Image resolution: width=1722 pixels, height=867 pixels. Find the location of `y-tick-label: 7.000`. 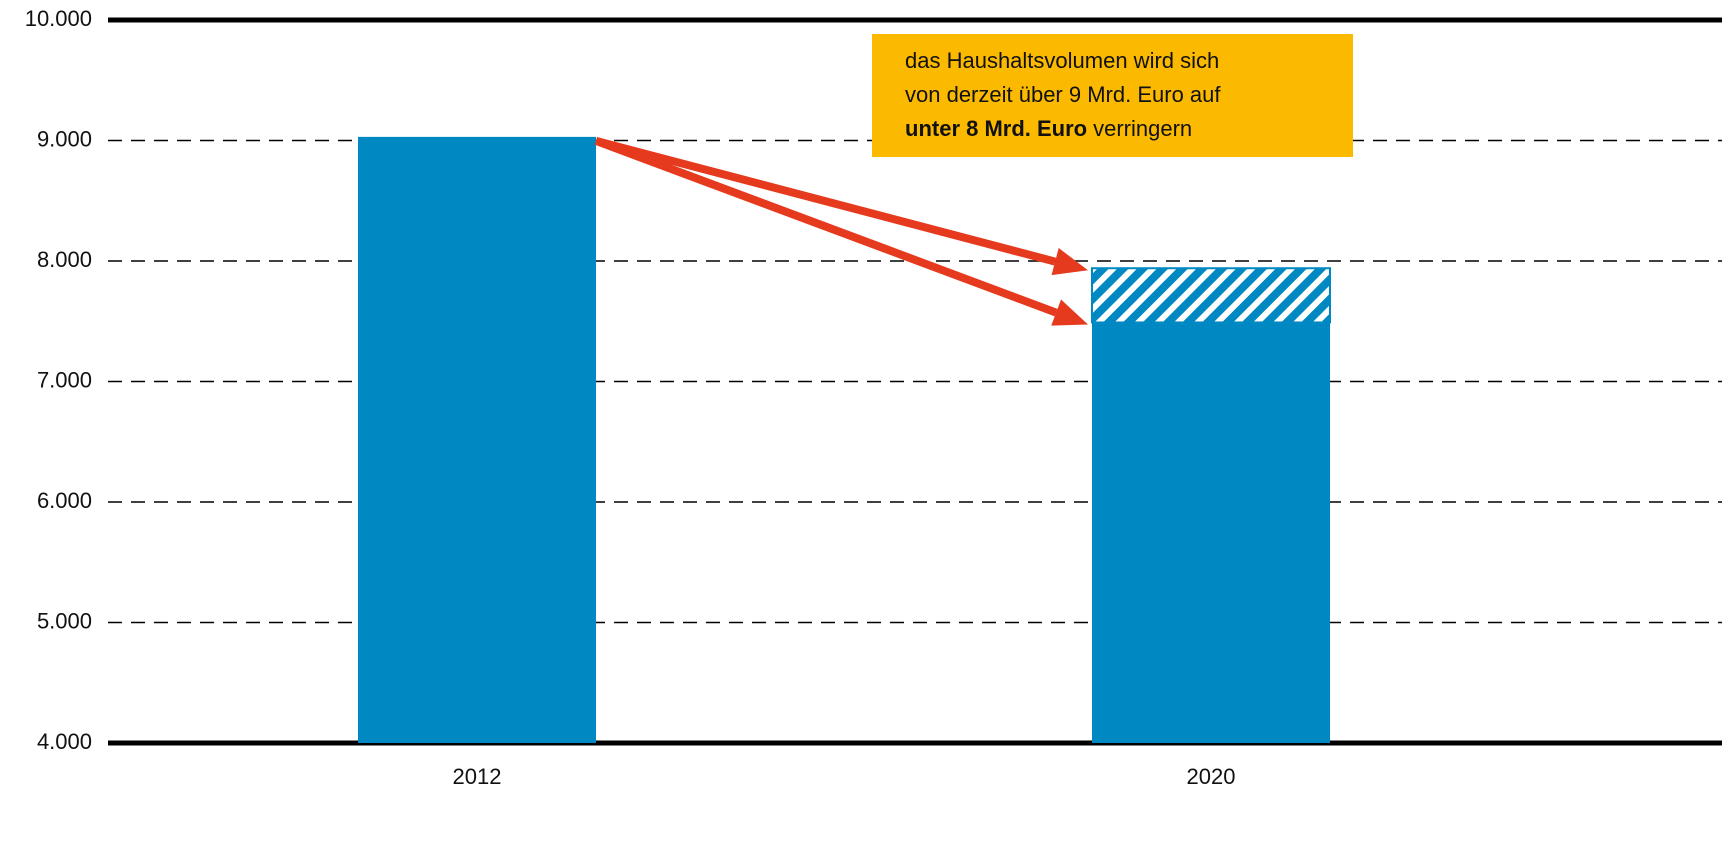

y-tick-label: 7.000 is located at coordinates (64, 379).